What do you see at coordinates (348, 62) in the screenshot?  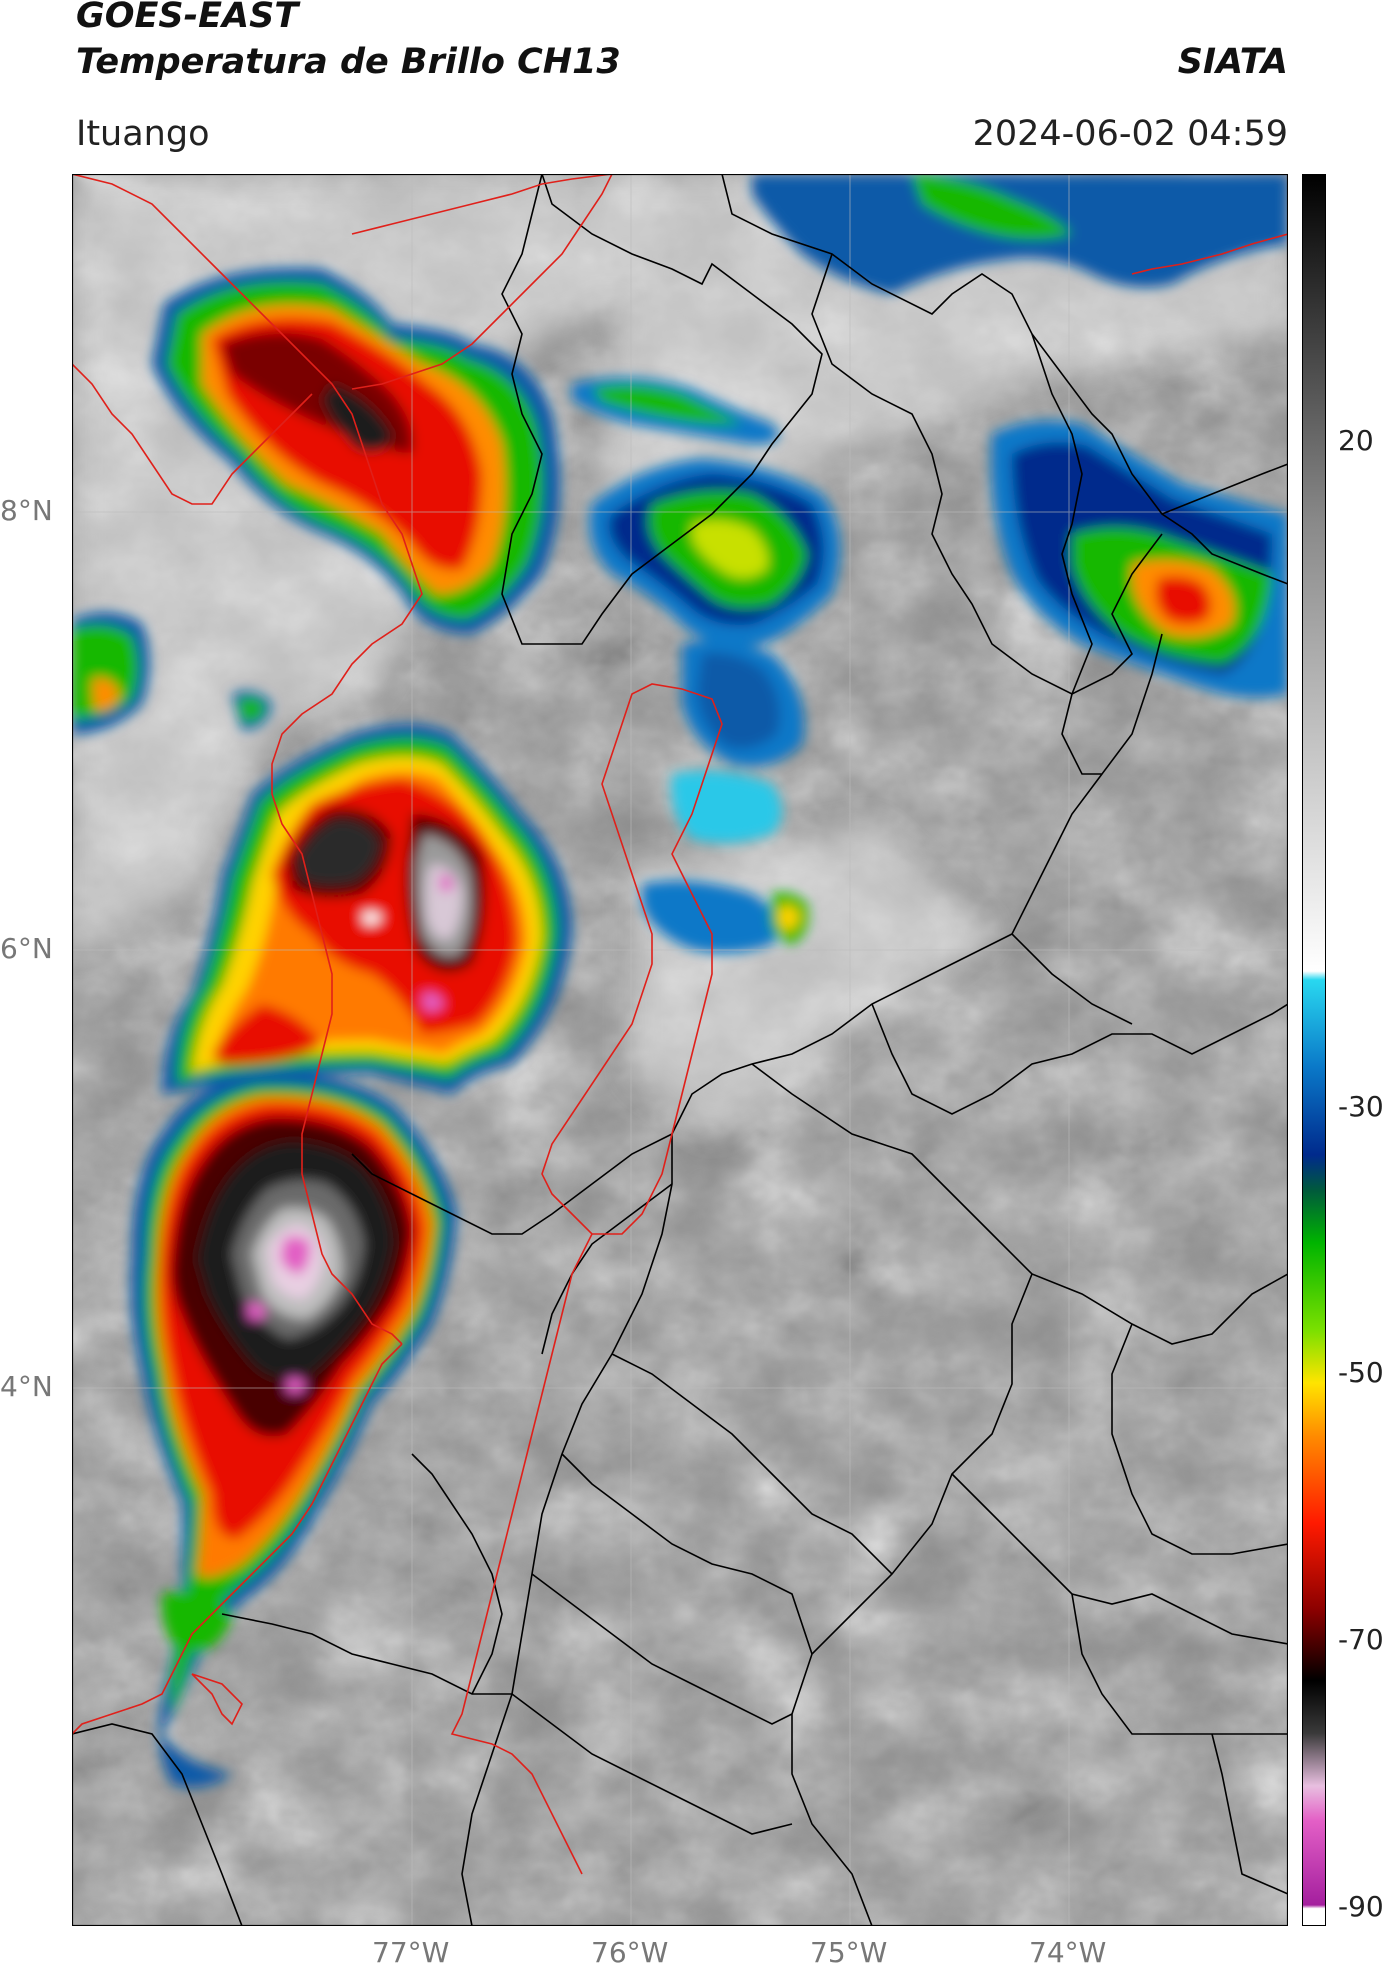 I see `product-title: Temperatura de Brillo CH13` at bounding box center [348, 62].